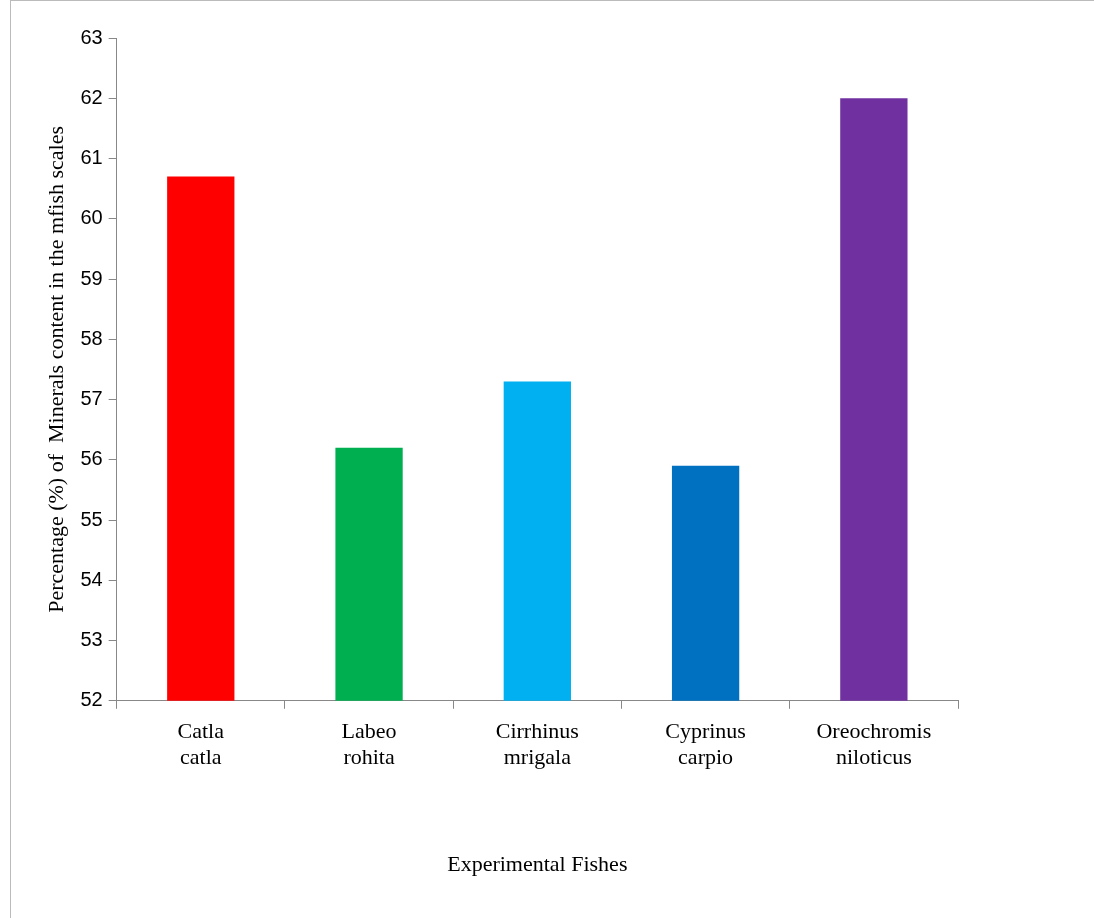  What do you see at coordinates (91, 458) in the screenshot?
I see `y-tick-label: 56` at bounding box center [91, 458].